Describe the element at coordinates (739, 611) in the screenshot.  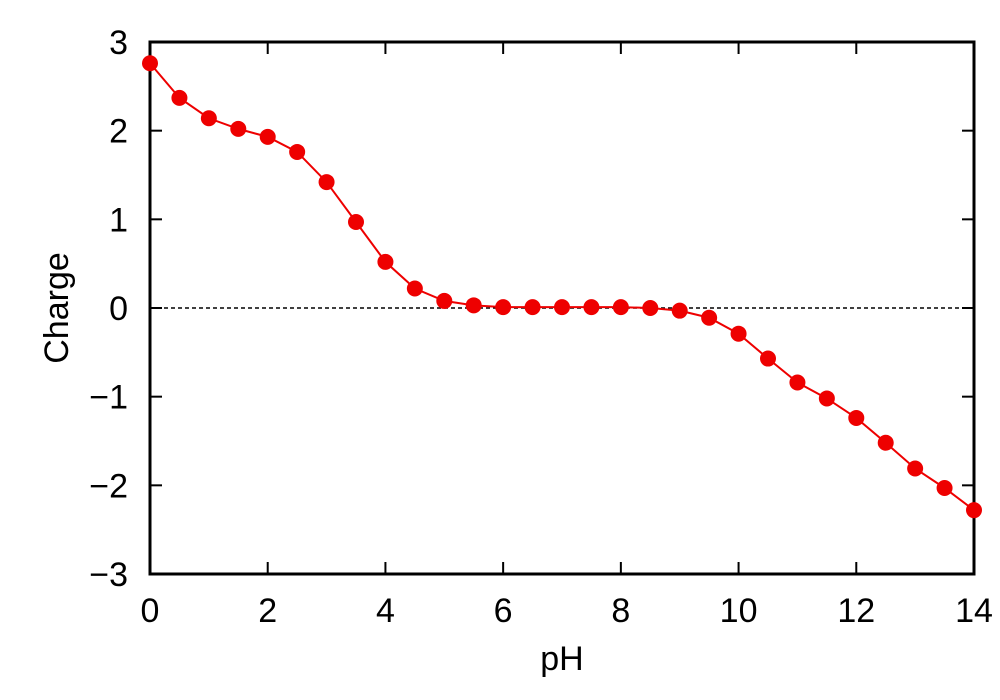
I see `x-tick-label: 10` at that location.